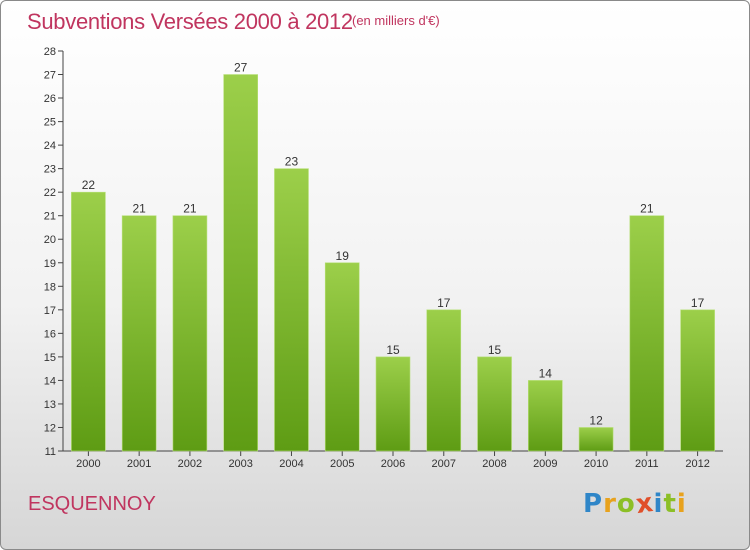 The height and width of the screenshot is (550, 750). I want to click on y-tick-label: 26, so click(50, 99).